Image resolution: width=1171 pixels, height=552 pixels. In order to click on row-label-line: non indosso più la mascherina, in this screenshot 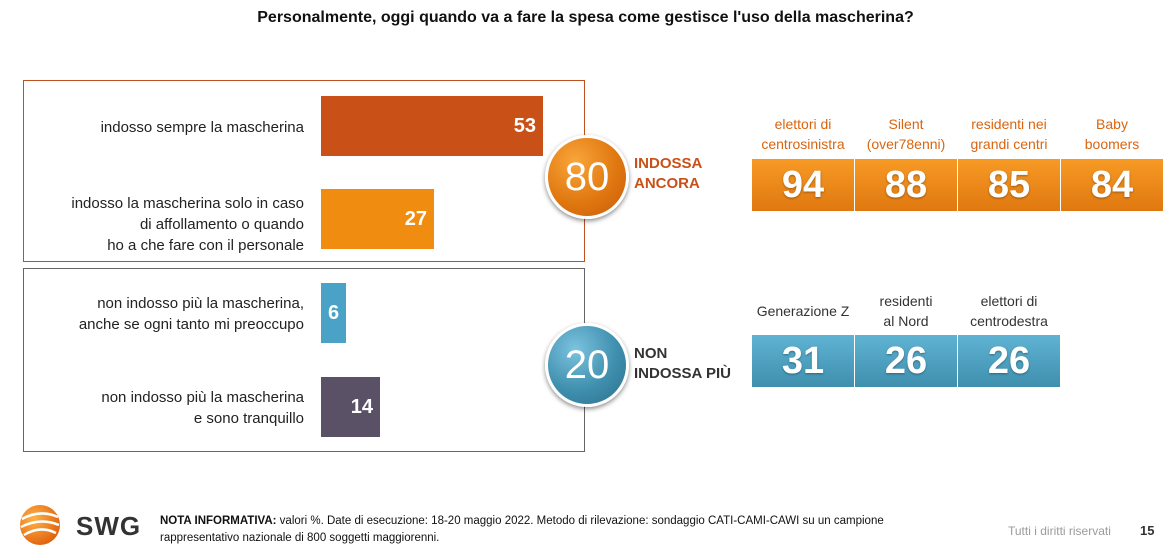, I will do `click(200, 303)`.